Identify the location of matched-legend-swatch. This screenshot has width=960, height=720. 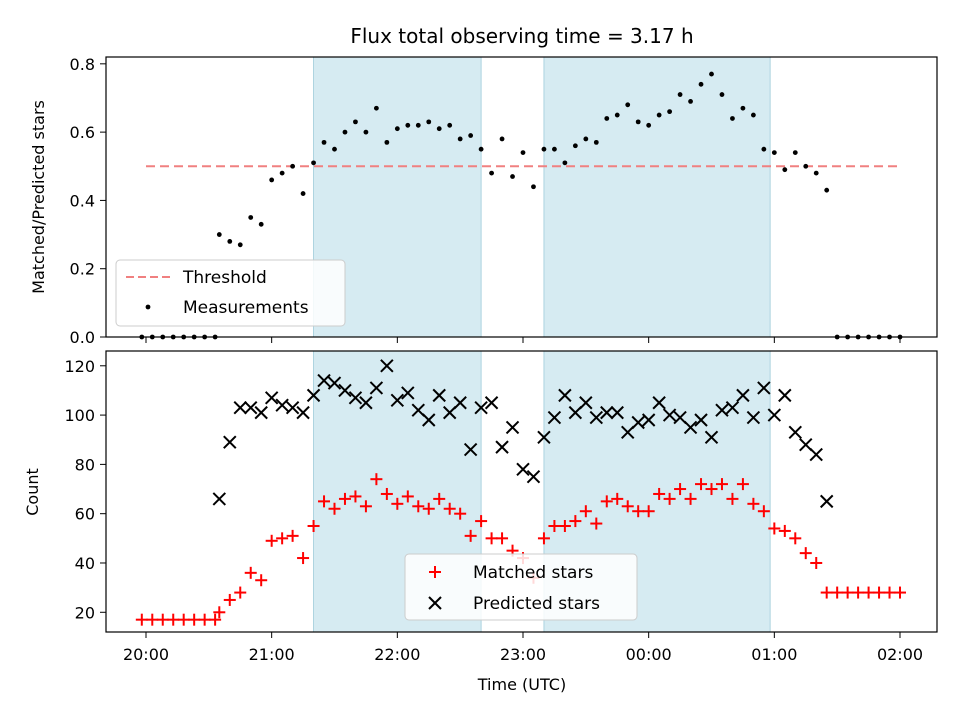
(435, 572).